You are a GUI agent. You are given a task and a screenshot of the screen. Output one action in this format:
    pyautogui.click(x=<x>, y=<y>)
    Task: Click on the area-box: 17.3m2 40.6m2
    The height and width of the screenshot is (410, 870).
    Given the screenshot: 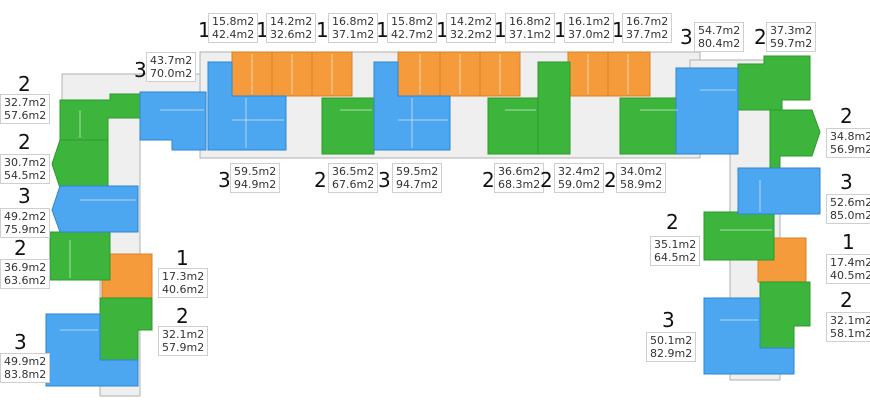 What is the action you would take?
    pyautogui.click(x=183, y=283)
    